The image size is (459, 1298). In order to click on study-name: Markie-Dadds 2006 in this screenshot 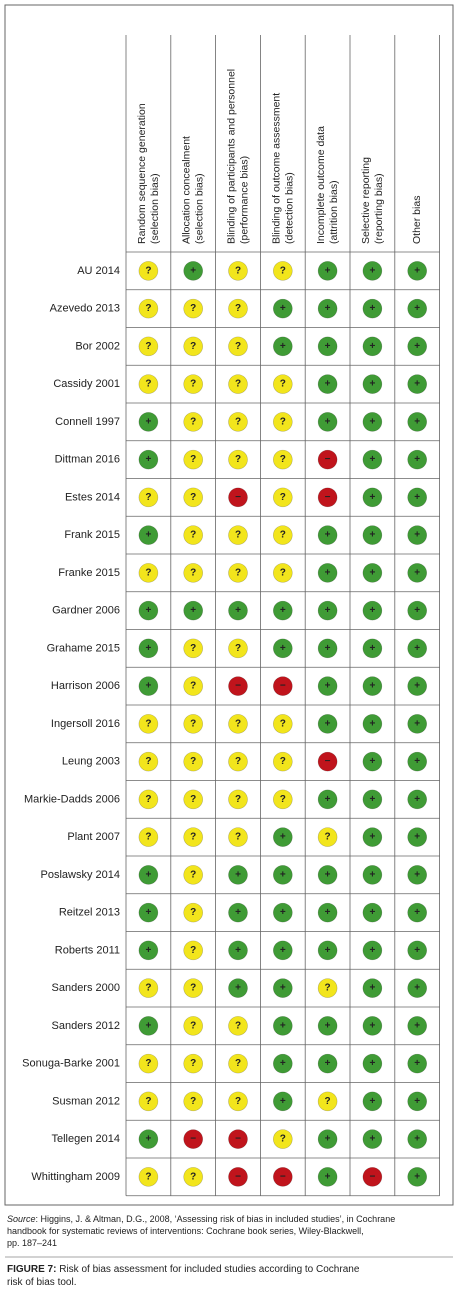, I will do `click(72, 799)`.